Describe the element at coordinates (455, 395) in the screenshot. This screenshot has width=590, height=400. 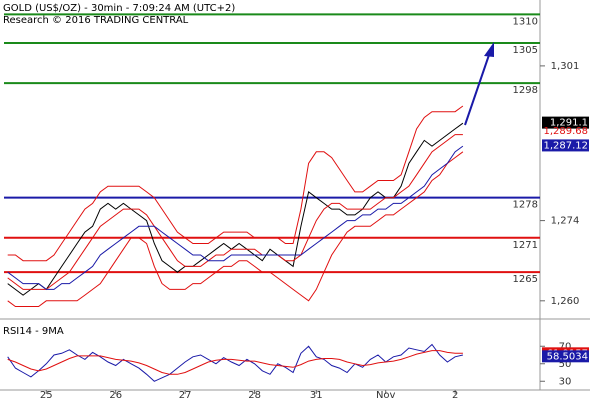
I see `x-tick-label: 2` at that location.